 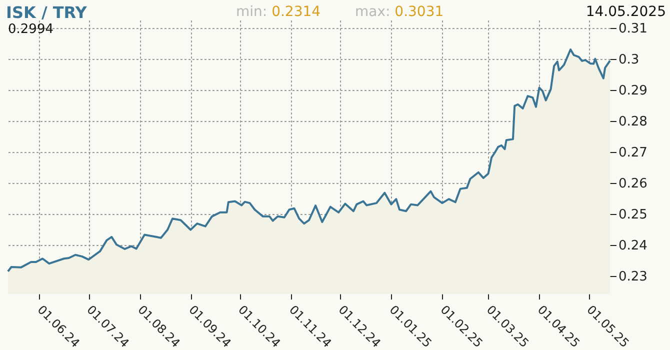 I want to click on y-tick-label: 0.31, so click(x=633, y=28).